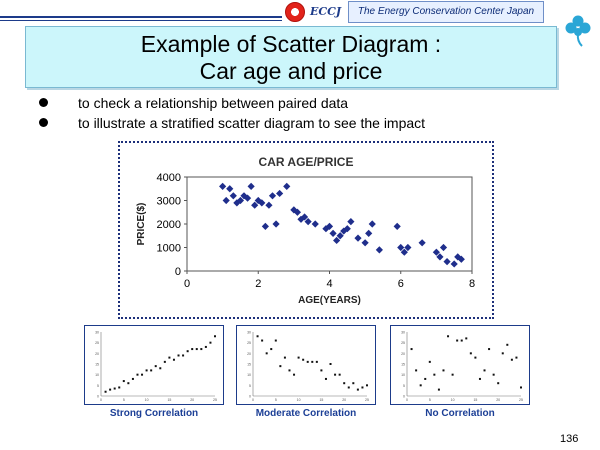 The image size is (600, 450). I want to click on thumb-x-tick-label: 10, so click(147, 400).